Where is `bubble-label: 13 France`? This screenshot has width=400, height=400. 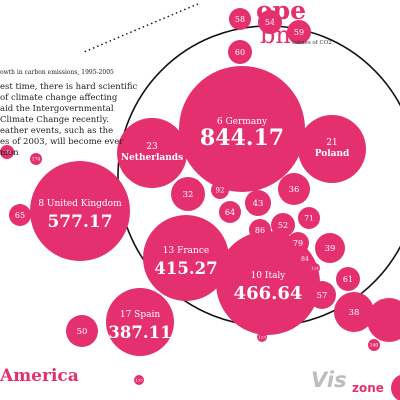
bubble-label: 13 France is located at coordinates (186, 251).